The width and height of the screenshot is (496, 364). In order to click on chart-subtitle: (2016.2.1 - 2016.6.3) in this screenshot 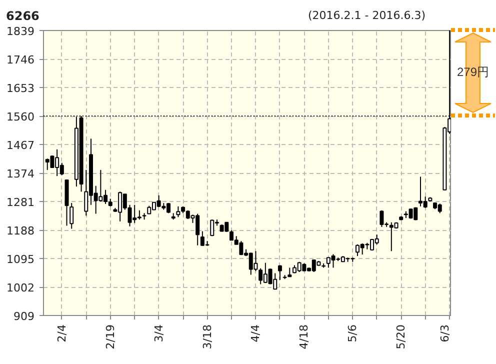, I will do `click(367, 16)`.